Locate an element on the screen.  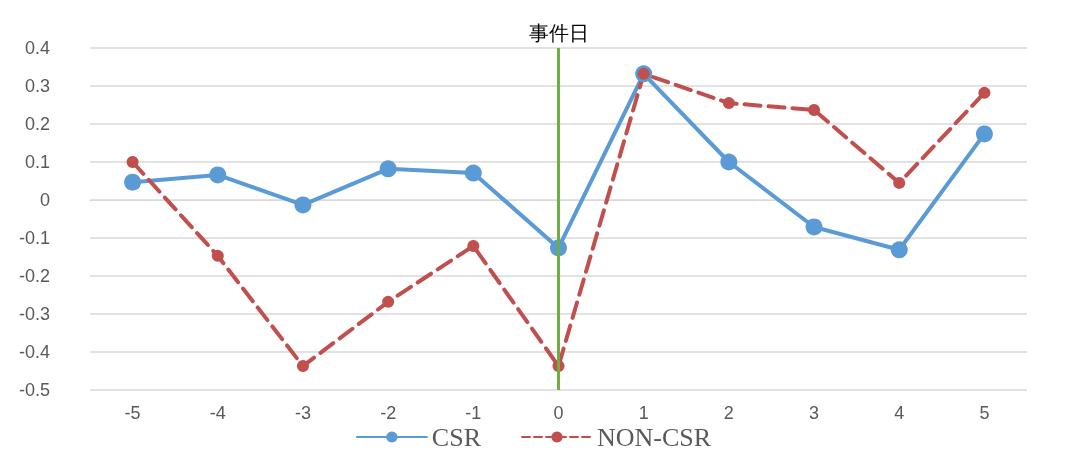
y-tick-label: -0.3 is located at coordinates (34, 314).